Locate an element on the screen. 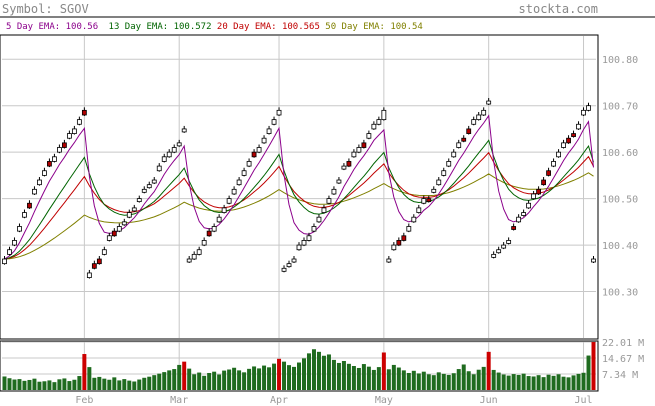 This screenshot has height=406, width=655. site-name: stockta.com is located at coordinates (558, 9).